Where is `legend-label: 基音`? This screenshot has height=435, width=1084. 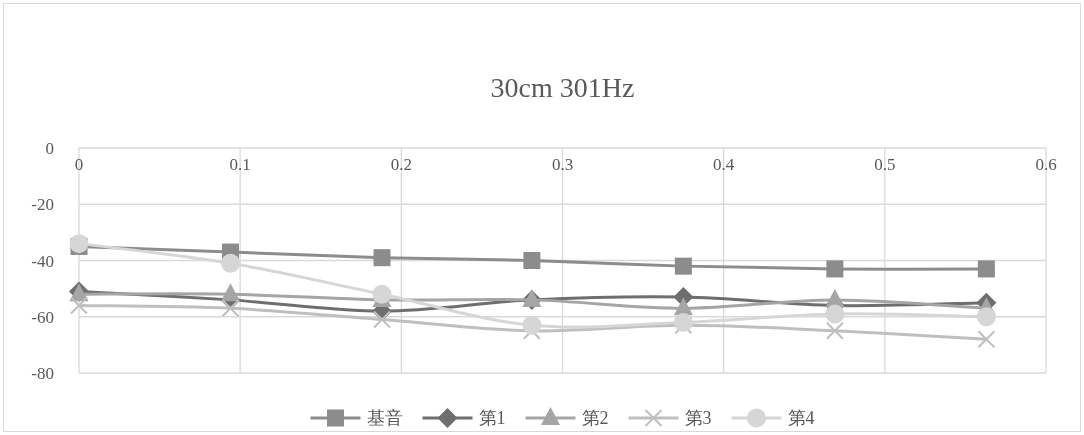
legend-label: 基音 is located at coordinates (384, 418).